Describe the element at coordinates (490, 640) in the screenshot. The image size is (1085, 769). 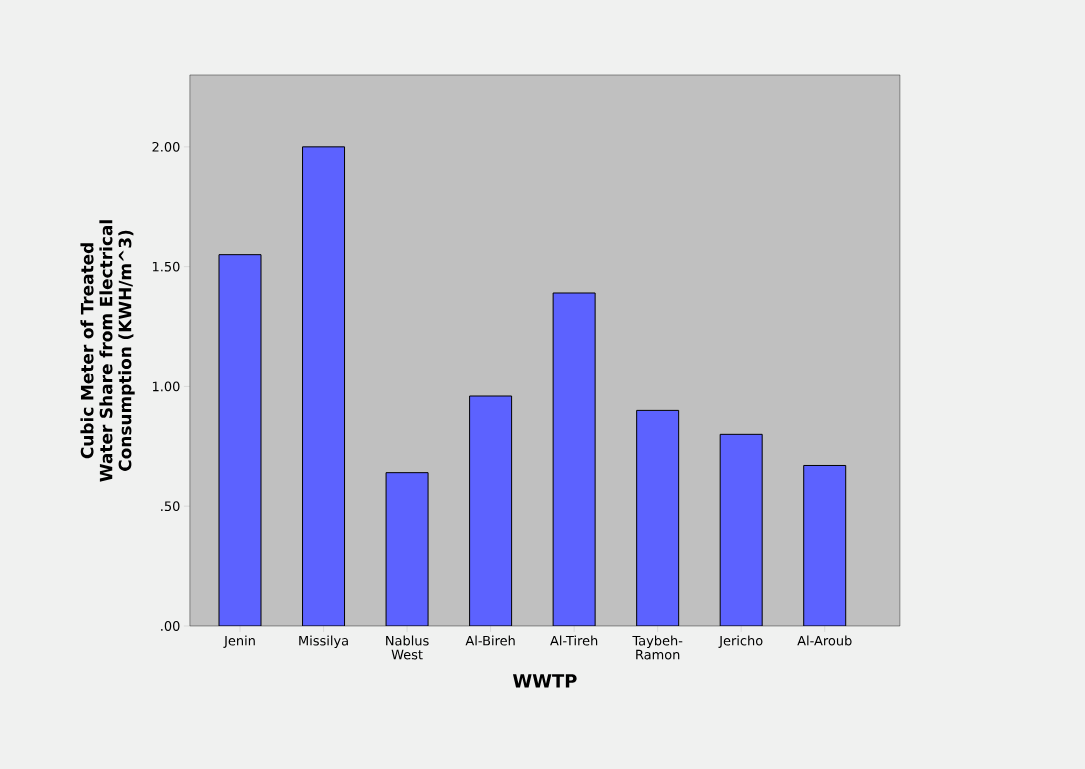
I see `x-tick-label: Al-Bireh` at that location.